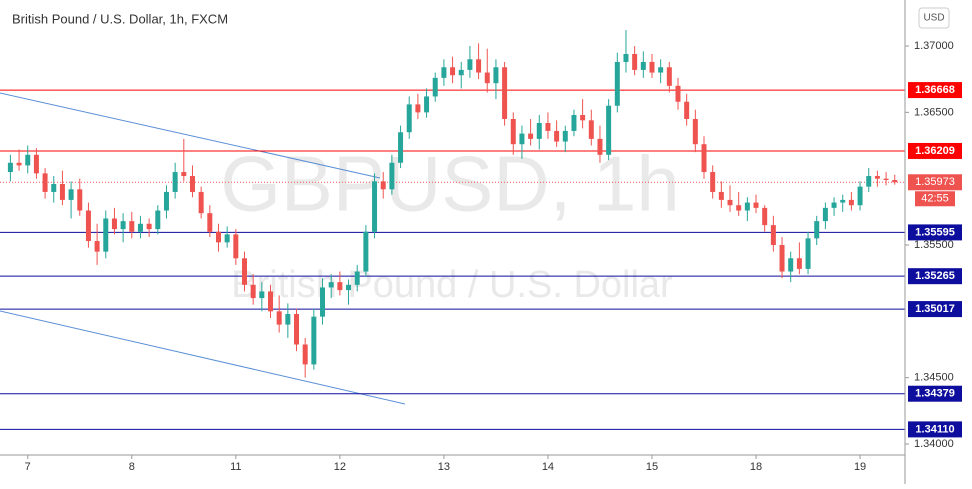  I want to click on level-label: 1.35265, so click(935, 276).